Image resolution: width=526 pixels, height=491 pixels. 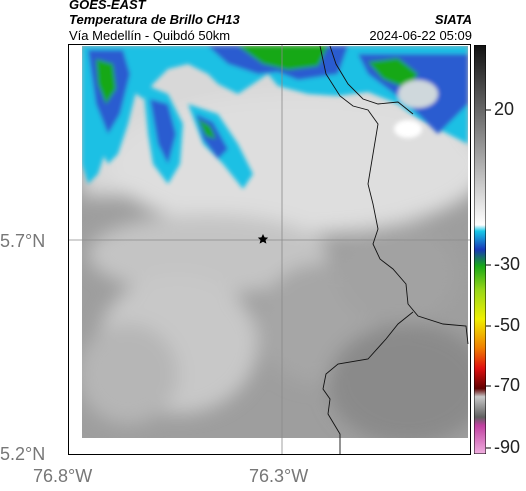 I want to click on colorbar-label: 20, so click(x=504, y=109).